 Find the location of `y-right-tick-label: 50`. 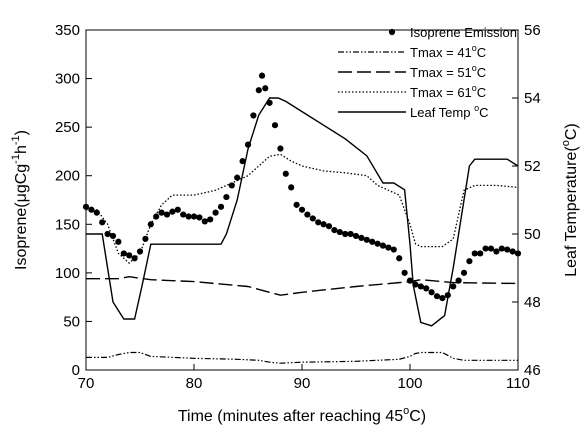

y-right-tick-label: 50 is located at coordinates (532, 234).